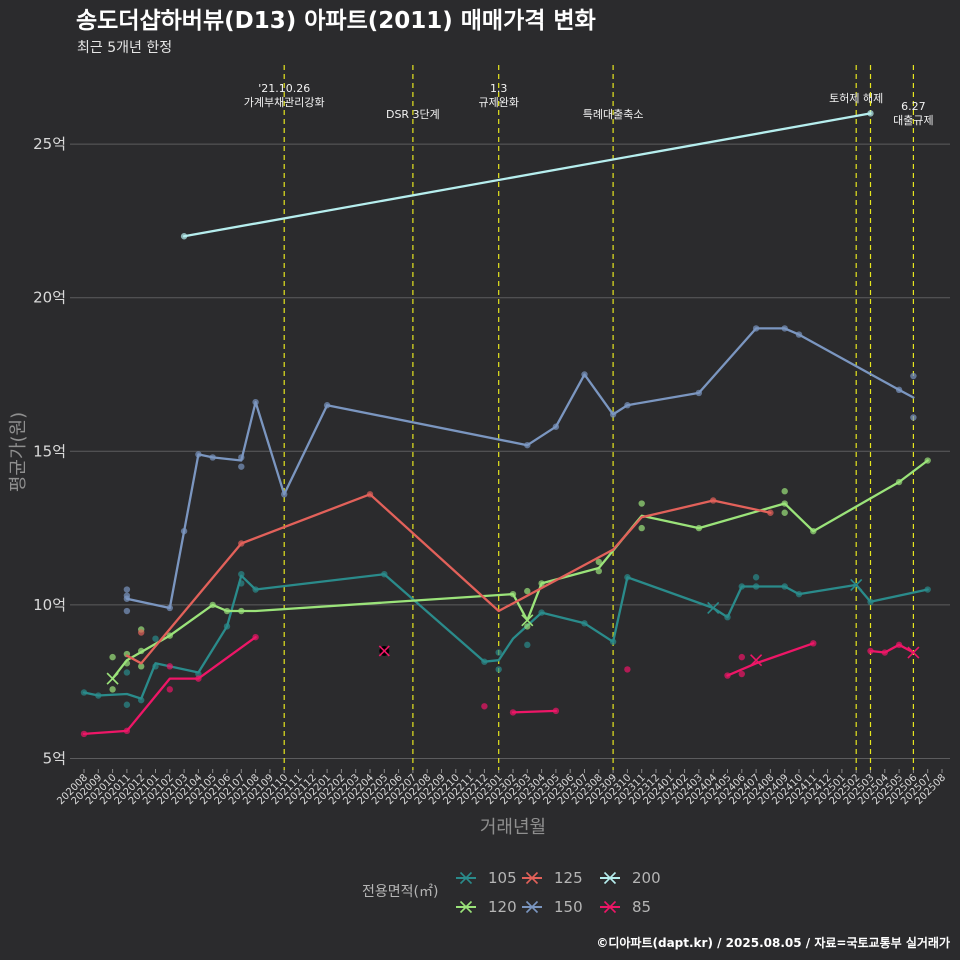 This screenshot has height=960, width=960. I want to click on x-axis-label: 거래년월, so click(513, 827).